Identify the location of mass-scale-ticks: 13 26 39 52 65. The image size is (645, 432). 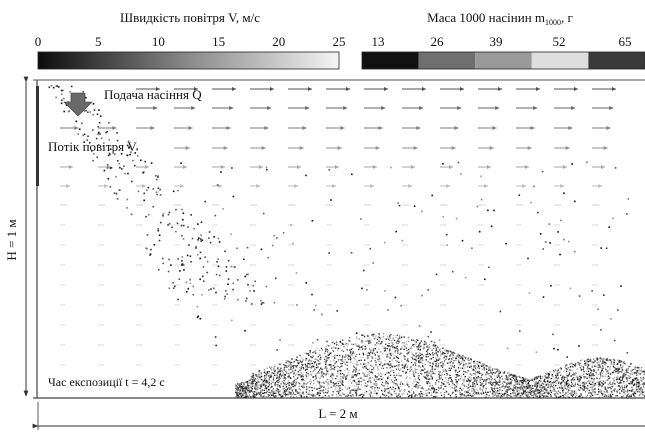
(502, 41).